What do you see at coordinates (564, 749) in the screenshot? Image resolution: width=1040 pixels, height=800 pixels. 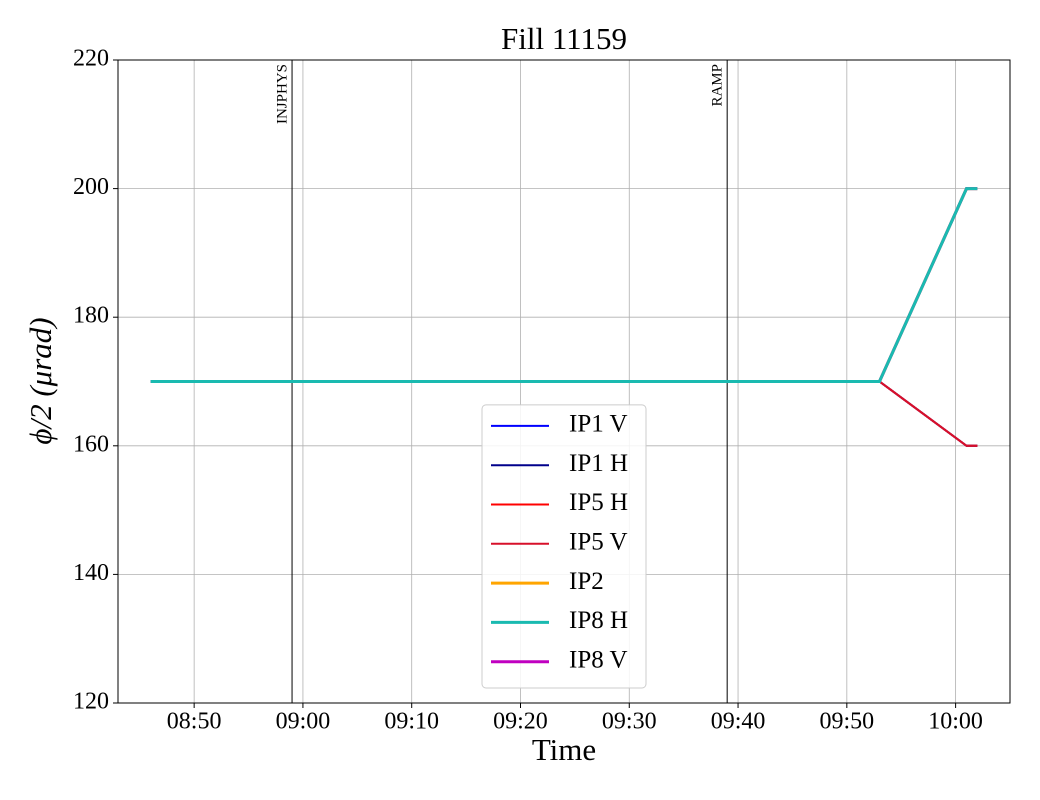 I see `x-axis-label: Time` at bounding box center [564, 749].